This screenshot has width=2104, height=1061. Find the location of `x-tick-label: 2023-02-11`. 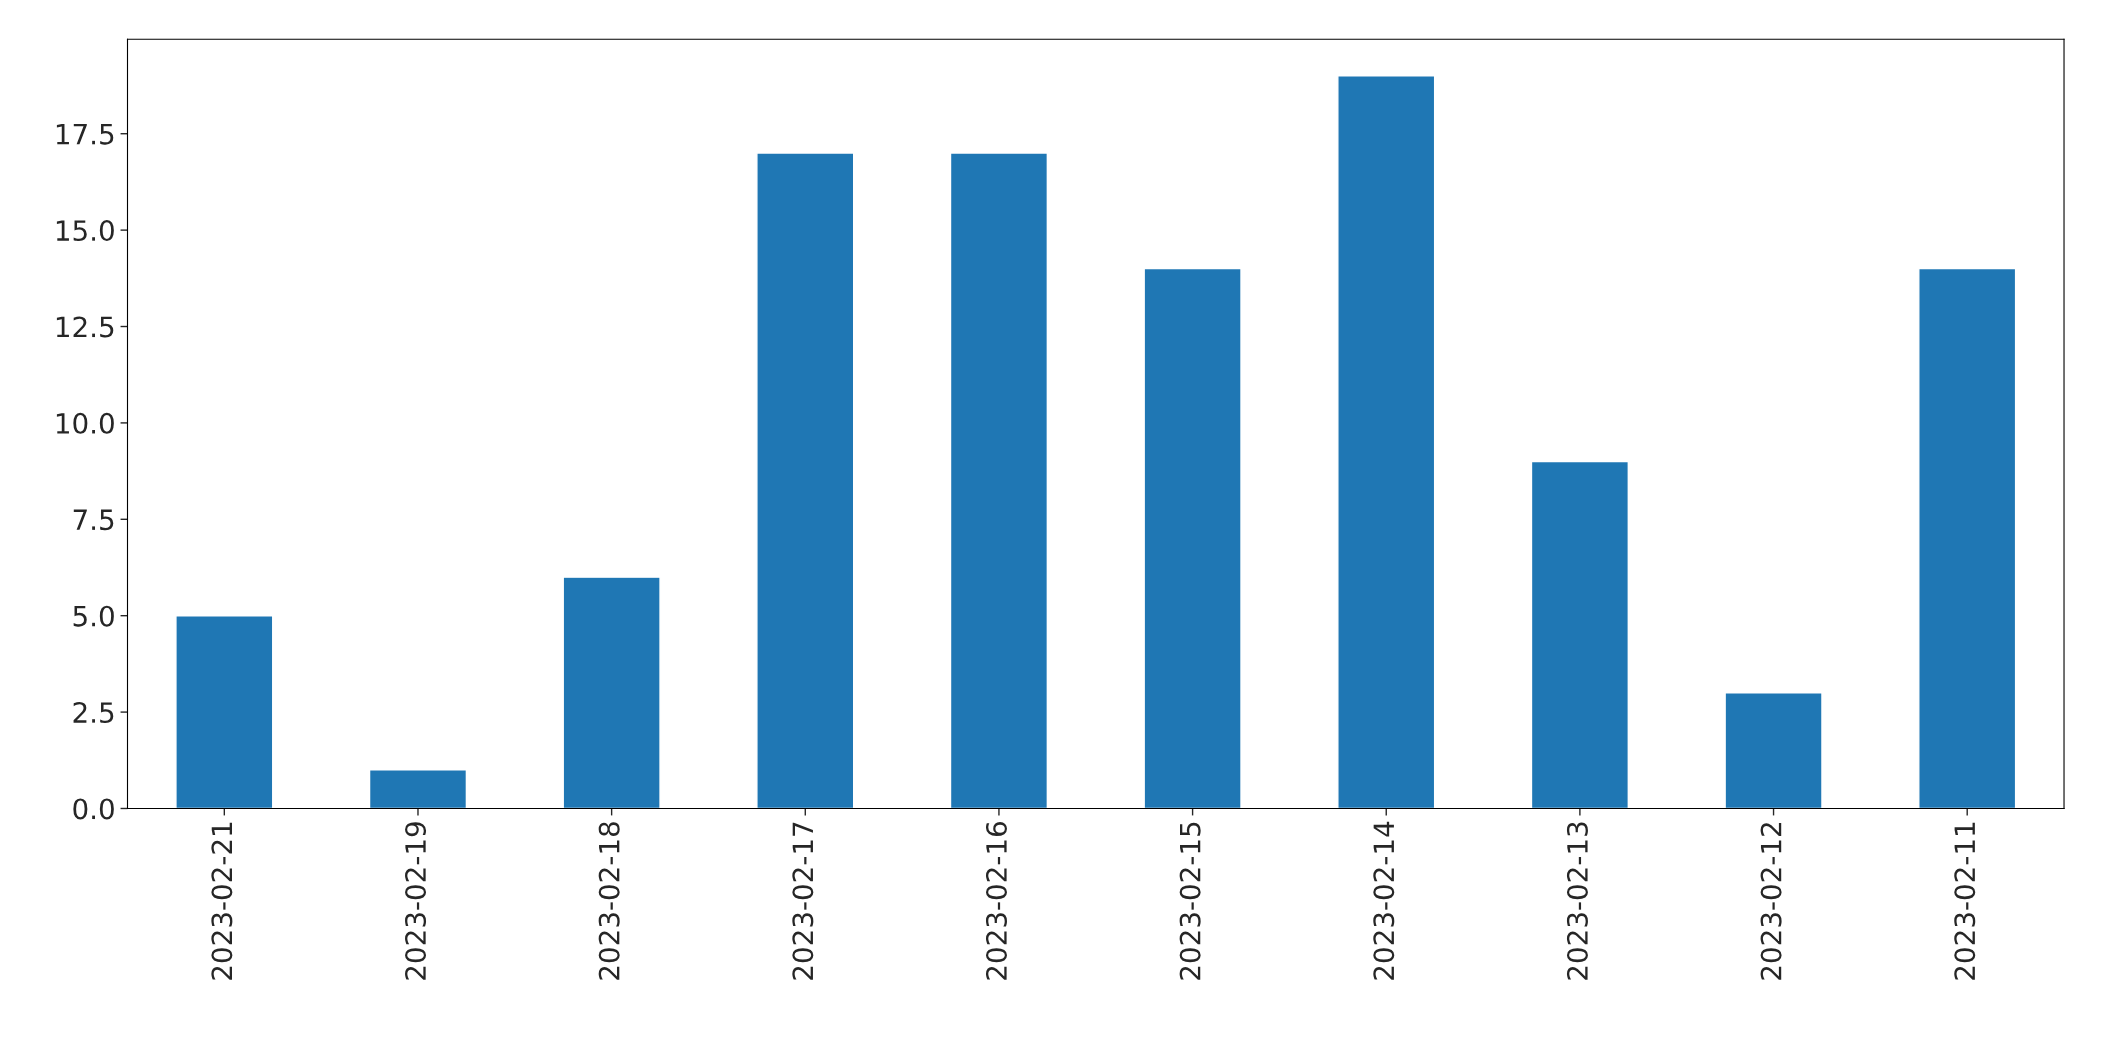

x-tick-label: 2023-02-11 is located at coordinates (1965, 901).